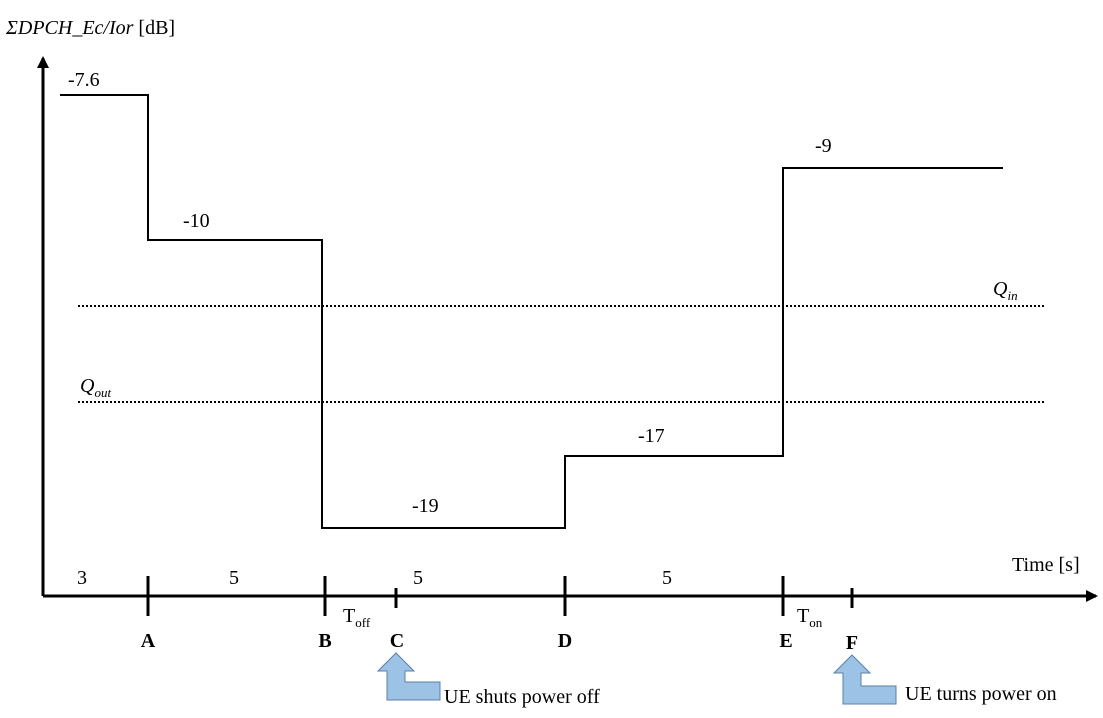 The height and width of the screenshot is (718, 1103). I want to click on q-in-label: Qin, so click(1005, 290).